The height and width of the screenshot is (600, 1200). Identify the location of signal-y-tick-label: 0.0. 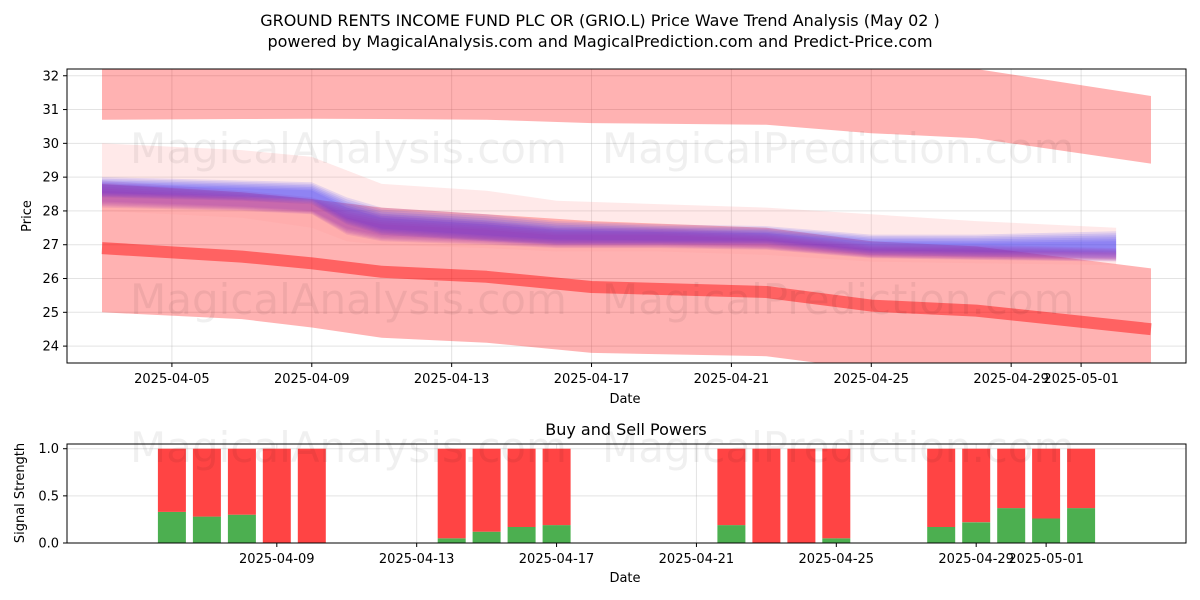
(48, 544).